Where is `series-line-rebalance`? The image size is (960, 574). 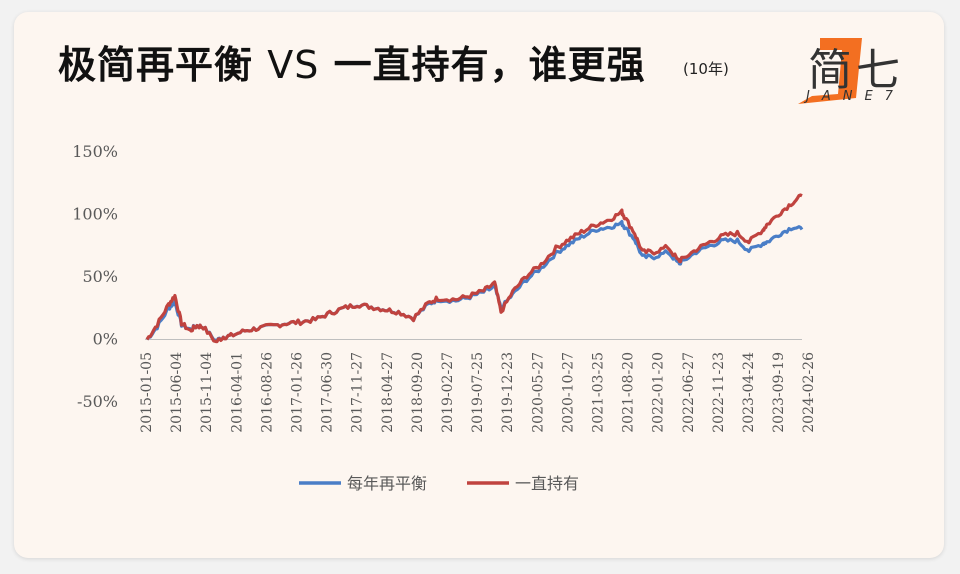 series-line-rebalance is located at coordinates (474, 281).